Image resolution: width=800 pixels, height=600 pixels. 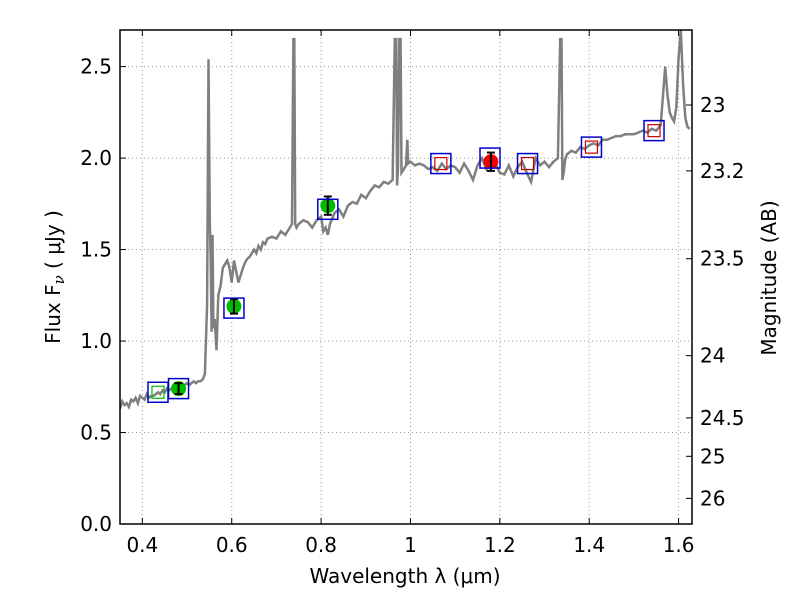 I want to click on y-tick-label: 1.0, so click(x=96, y=341).